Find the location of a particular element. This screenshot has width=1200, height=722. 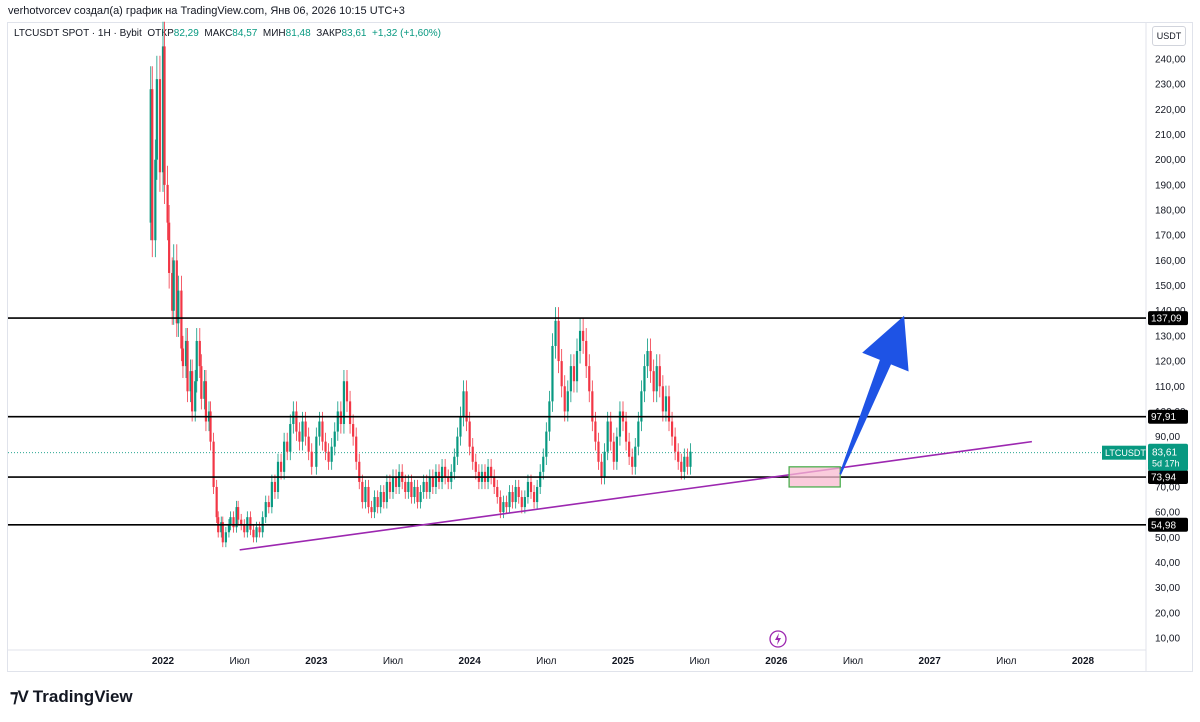

level-label: 97,91 is located at coordinates (1163, 417).